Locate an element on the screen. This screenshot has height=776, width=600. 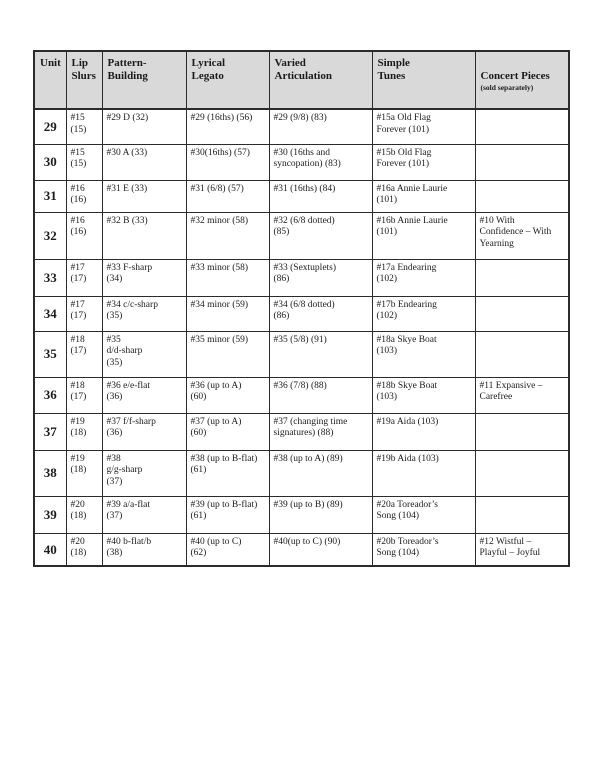
cell-varied-articulation: #29 (9/8) (83) is located at coordinates (320, 126).